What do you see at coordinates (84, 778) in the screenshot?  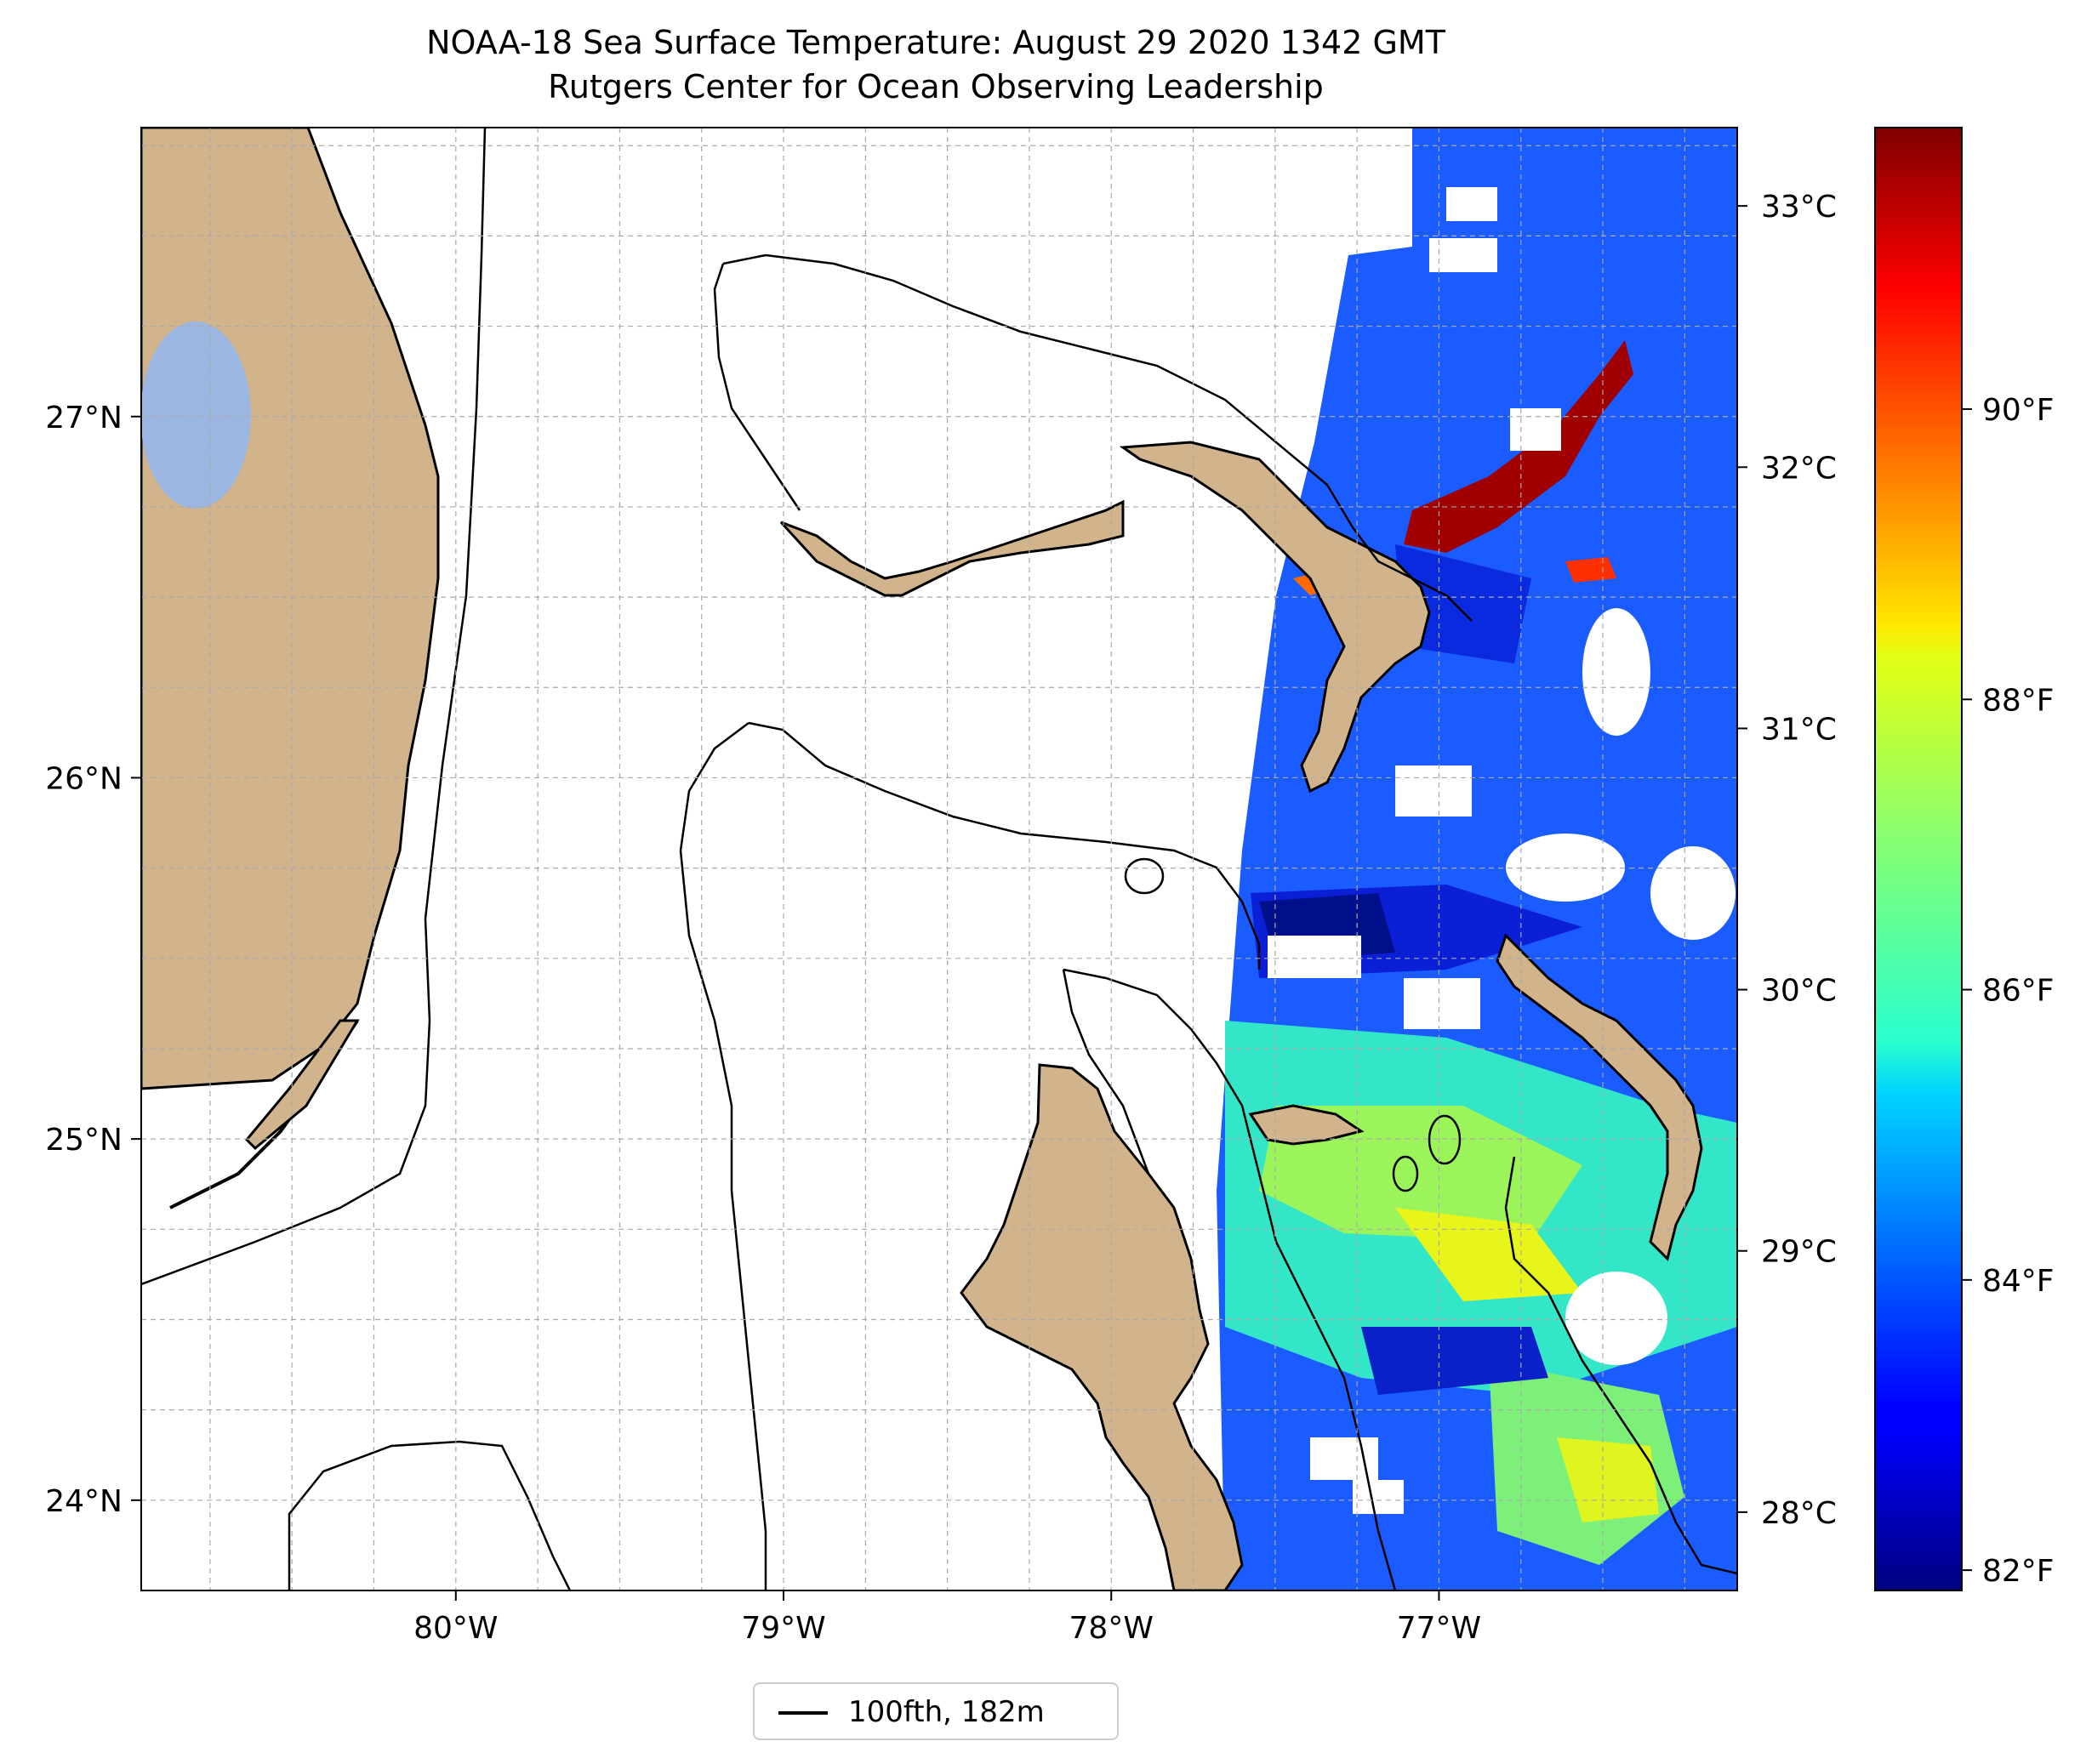 I see `y-tick-label: 26°N` at bounding box center [84, 778].